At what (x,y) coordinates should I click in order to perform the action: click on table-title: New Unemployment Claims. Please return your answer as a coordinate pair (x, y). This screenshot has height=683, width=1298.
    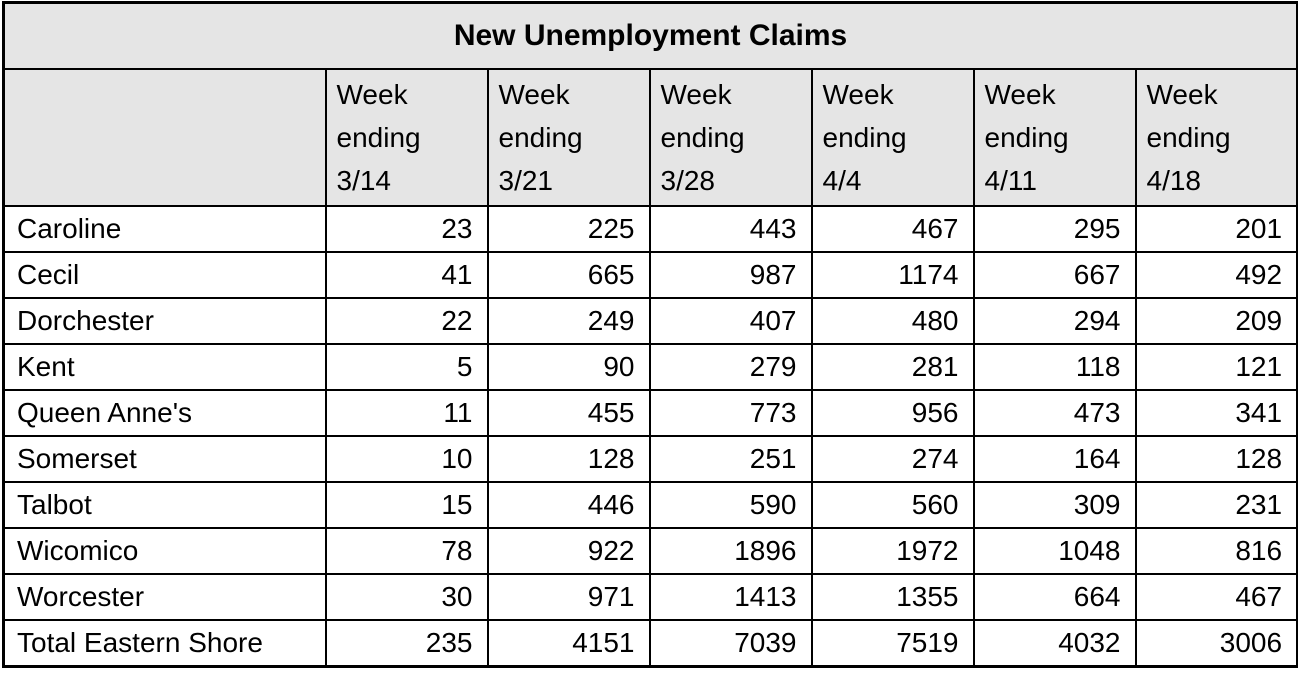
    Looking at the image, I should click on (650, 35).